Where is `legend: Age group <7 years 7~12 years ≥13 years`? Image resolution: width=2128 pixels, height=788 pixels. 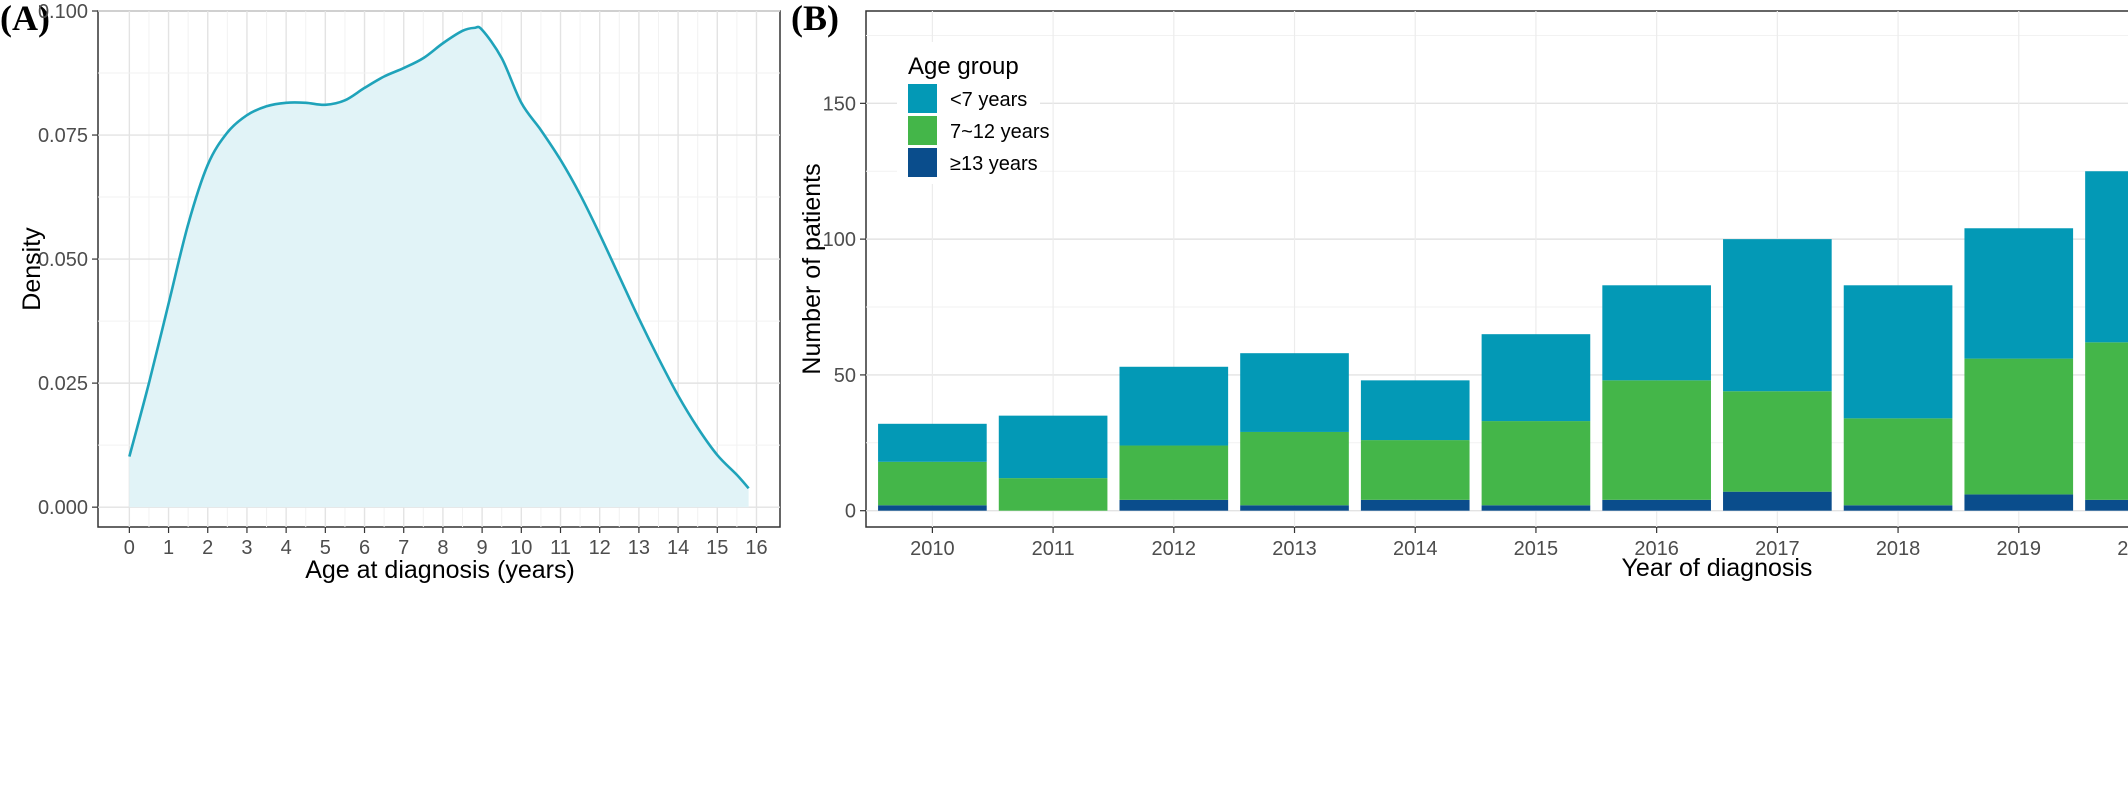
legend: Age group <7 years 7~12 years ≥13 years is located at coordinates (973, 113).